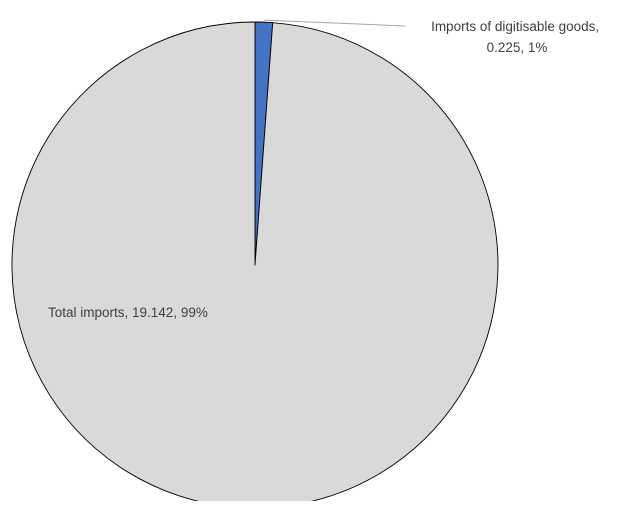 This screenshot has height=506, width=617. I want to click on leader-line-digitisable-goods, so click(334, 23).